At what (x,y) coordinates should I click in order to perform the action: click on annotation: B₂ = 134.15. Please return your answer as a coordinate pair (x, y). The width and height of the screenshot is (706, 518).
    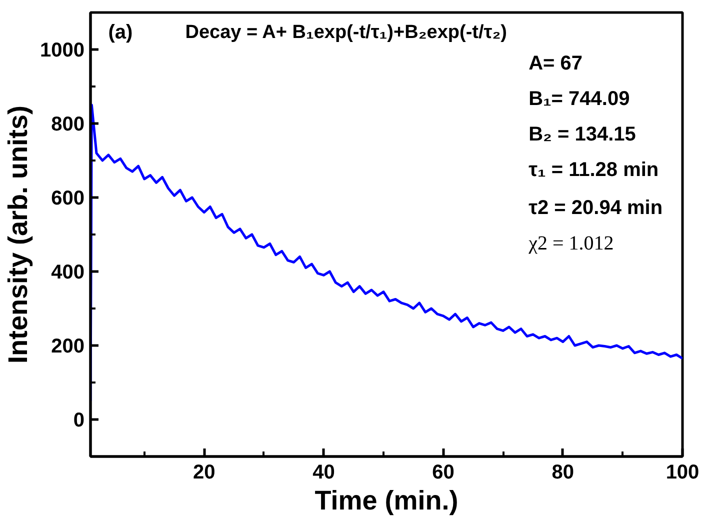
    Looking at the image, I should click on (582, 135).